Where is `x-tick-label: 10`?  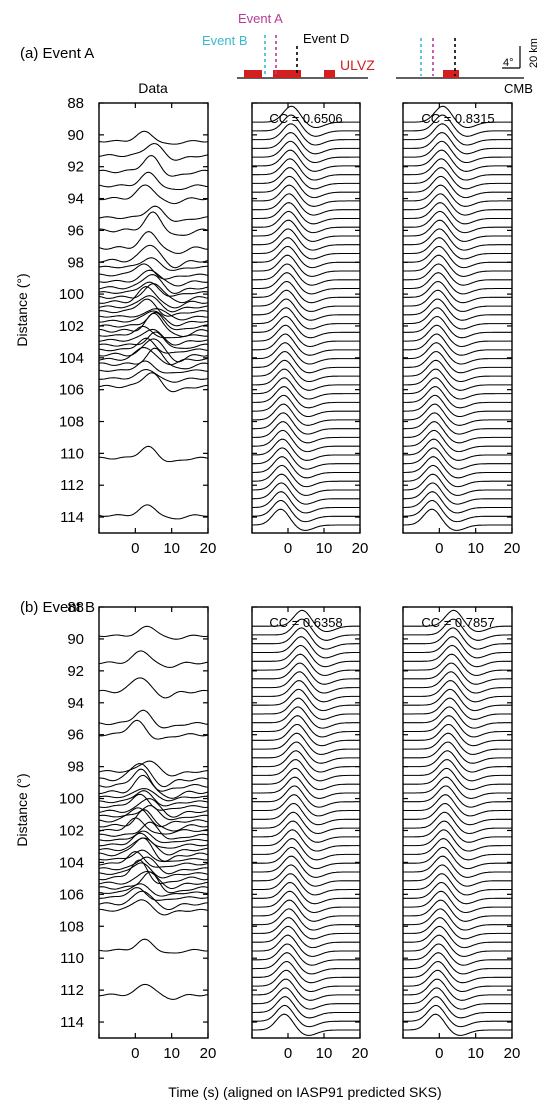 x-tick-label: 10 is located at coordinates (475, 548).